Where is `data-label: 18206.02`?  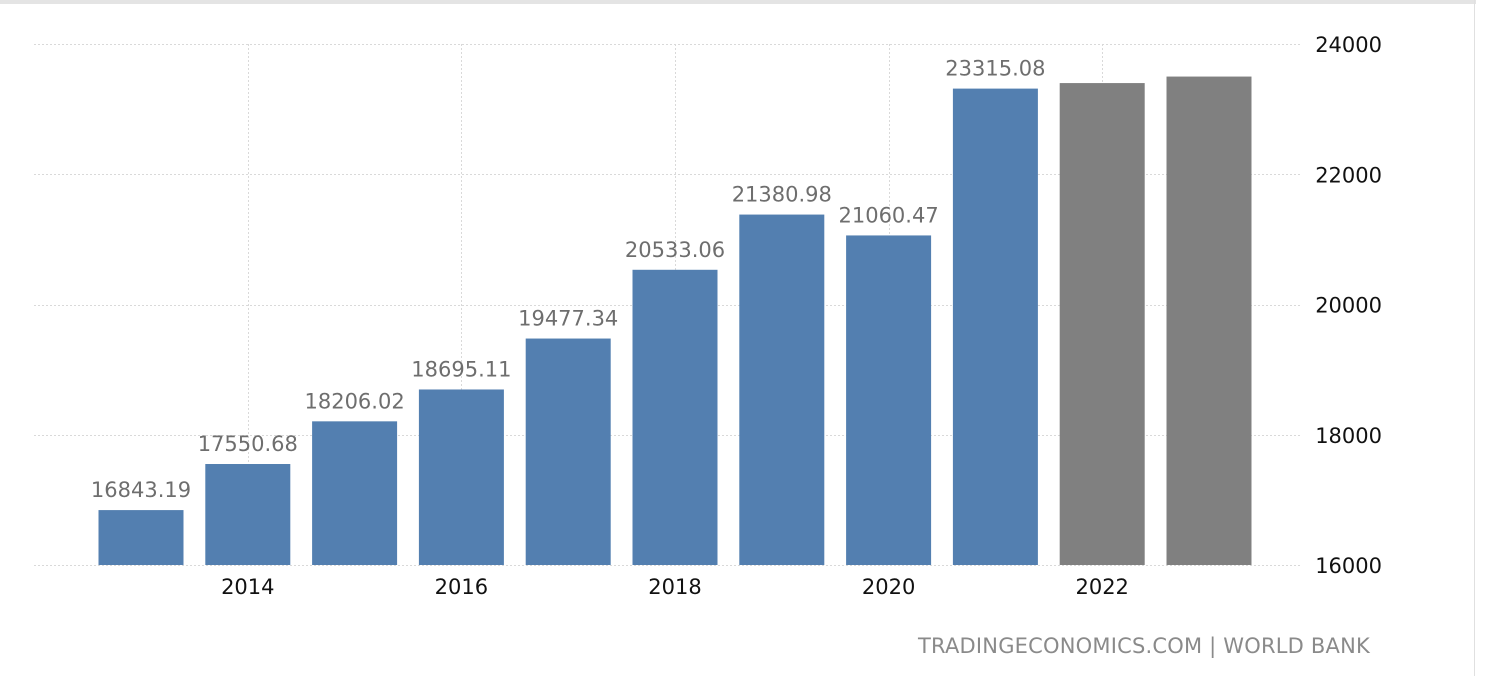
data-label: 18206.02 is located at coordinates (354, 401).